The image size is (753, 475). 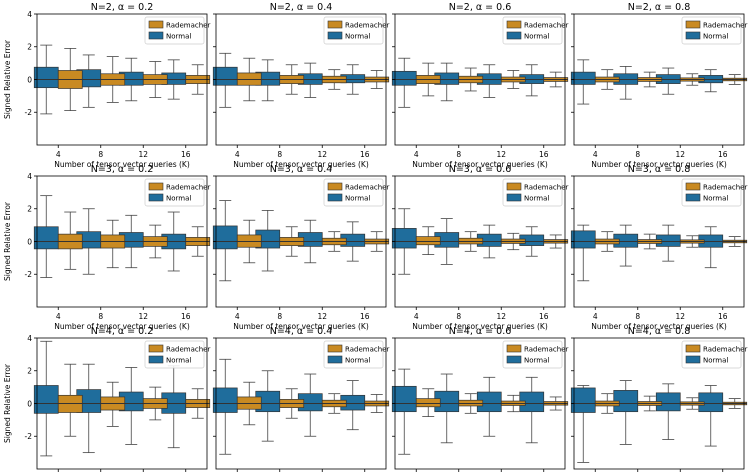 What do you see at coordinates (301, 331) in the screenshot?
I see `subplot-title: N=4, α = 0.4` at bounding box center [301, 331].